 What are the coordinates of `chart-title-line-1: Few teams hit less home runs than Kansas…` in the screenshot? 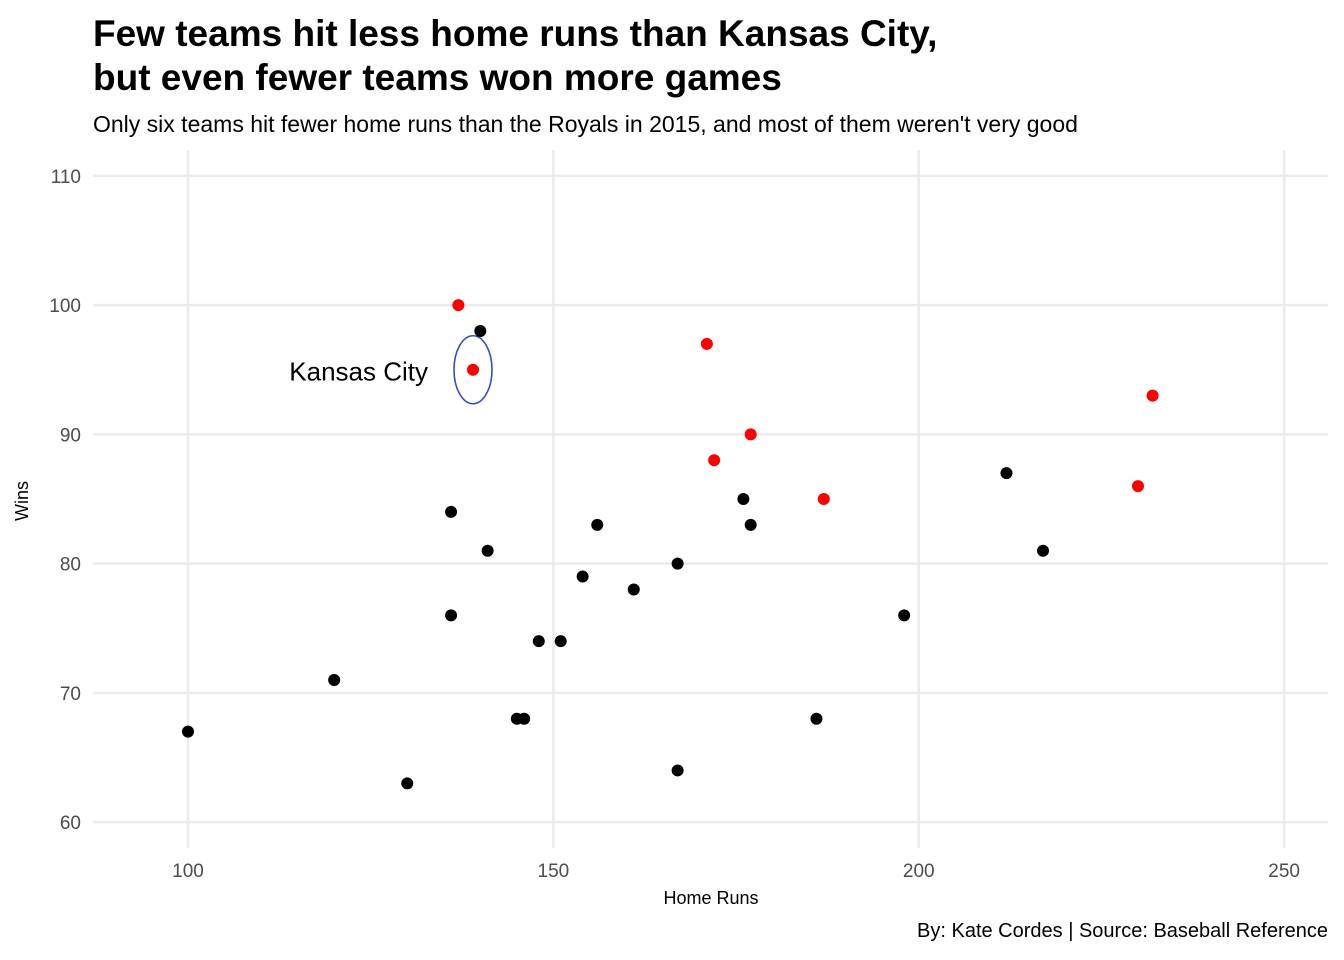 It's located at (515, 33).